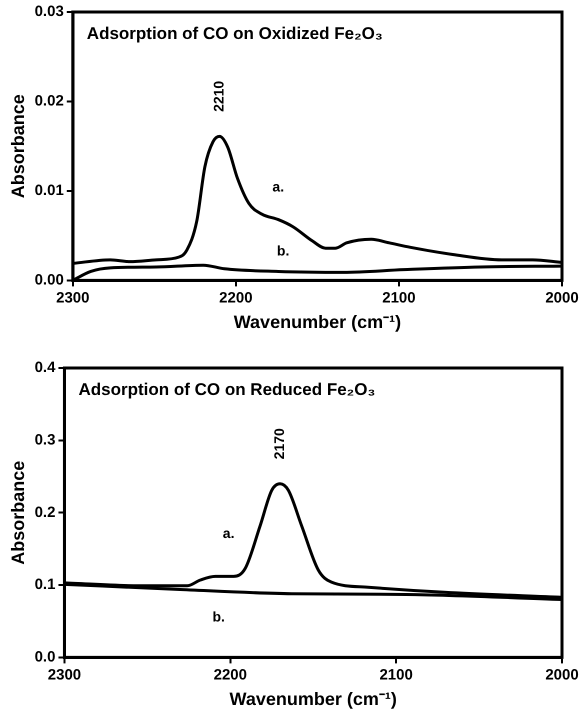  I want to click on y-tick-label: 0.01, so click(49, 191).